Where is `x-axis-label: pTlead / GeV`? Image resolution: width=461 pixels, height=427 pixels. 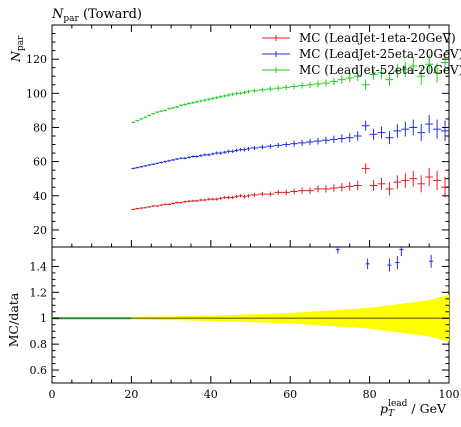 x-axis-label: pTlead / GeV is located at coordinates (413, 409).